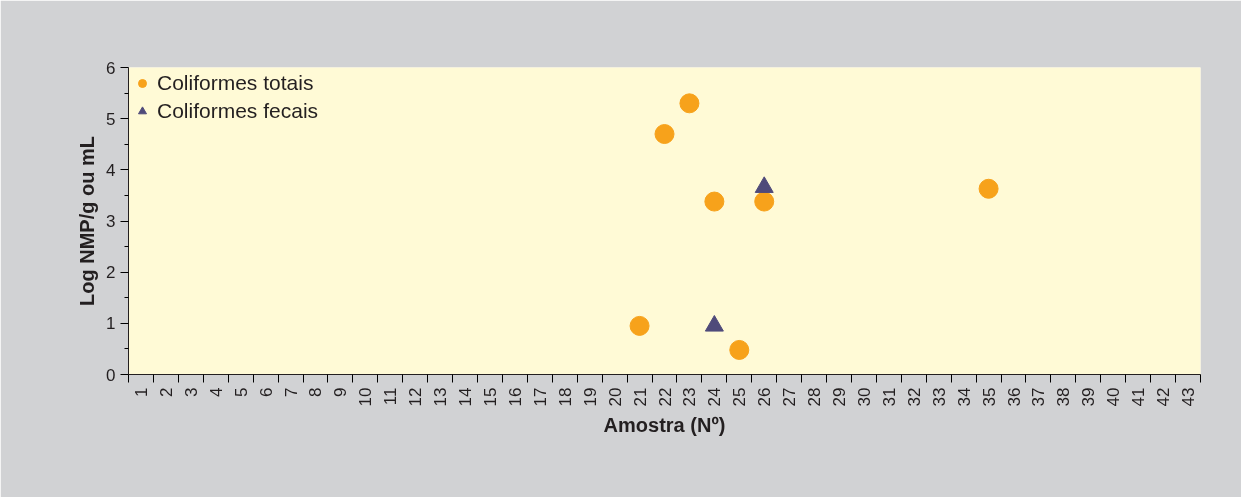 Image resolution: width=1241 pixels, height=497 pixels. Describe the element at coordinates (238, 111) in the screenshot. I see `legend-label: Coliformes fecais` at that location.